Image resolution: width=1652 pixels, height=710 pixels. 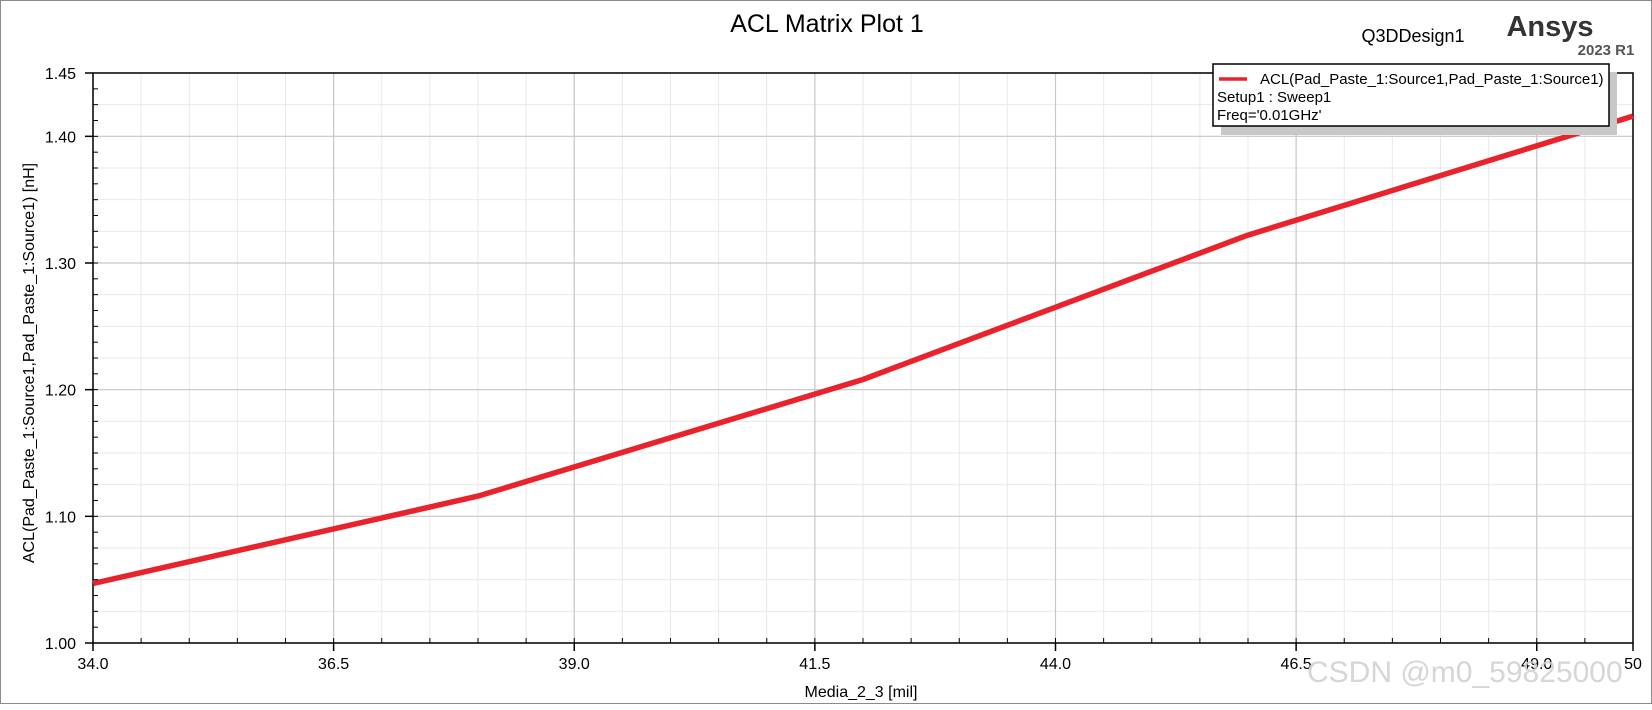 What do you see at coordinates (60, 391) in the screenshot?
I see `y-tick-label: 1.20` at bounding box center [60, 391].